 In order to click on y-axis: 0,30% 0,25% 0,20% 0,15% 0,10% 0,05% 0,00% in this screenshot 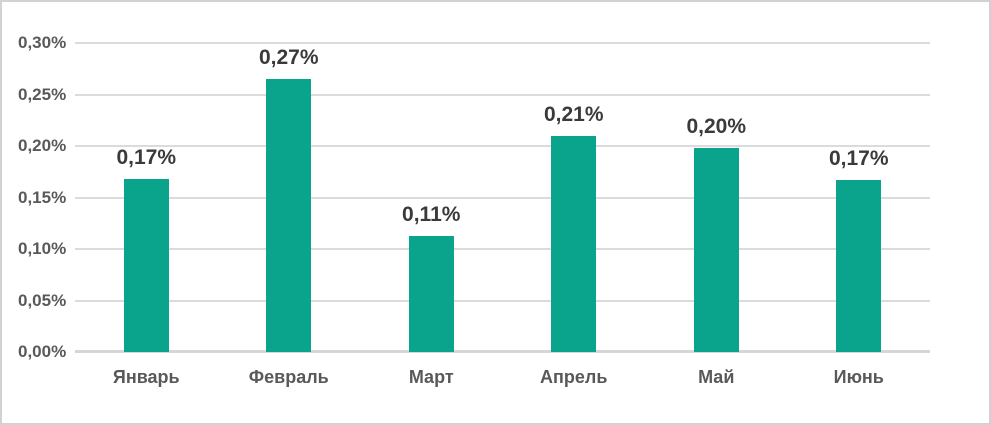, I will do `click(34, 197)`.